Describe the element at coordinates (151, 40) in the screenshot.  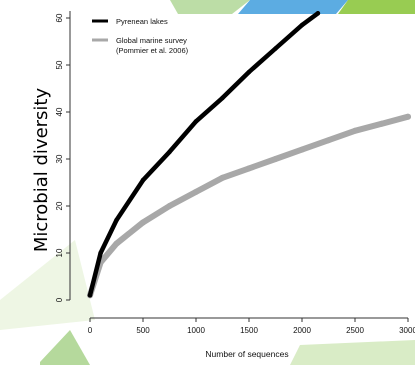
I see `legend-label-marine: Global marine survey` at that location.